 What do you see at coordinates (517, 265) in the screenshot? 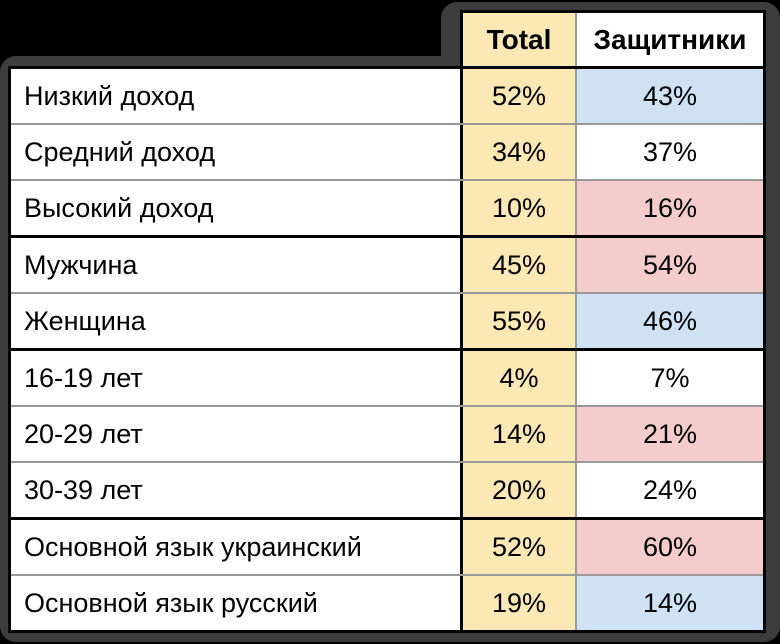
I see `total-value: 45%` at bounding box center [517, 265].